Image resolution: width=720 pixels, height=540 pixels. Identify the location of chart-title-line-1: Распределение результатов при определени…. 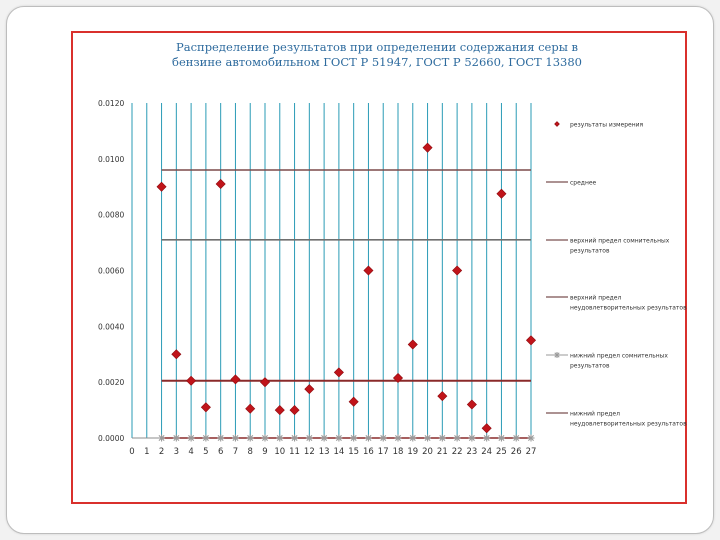
(377, 47).